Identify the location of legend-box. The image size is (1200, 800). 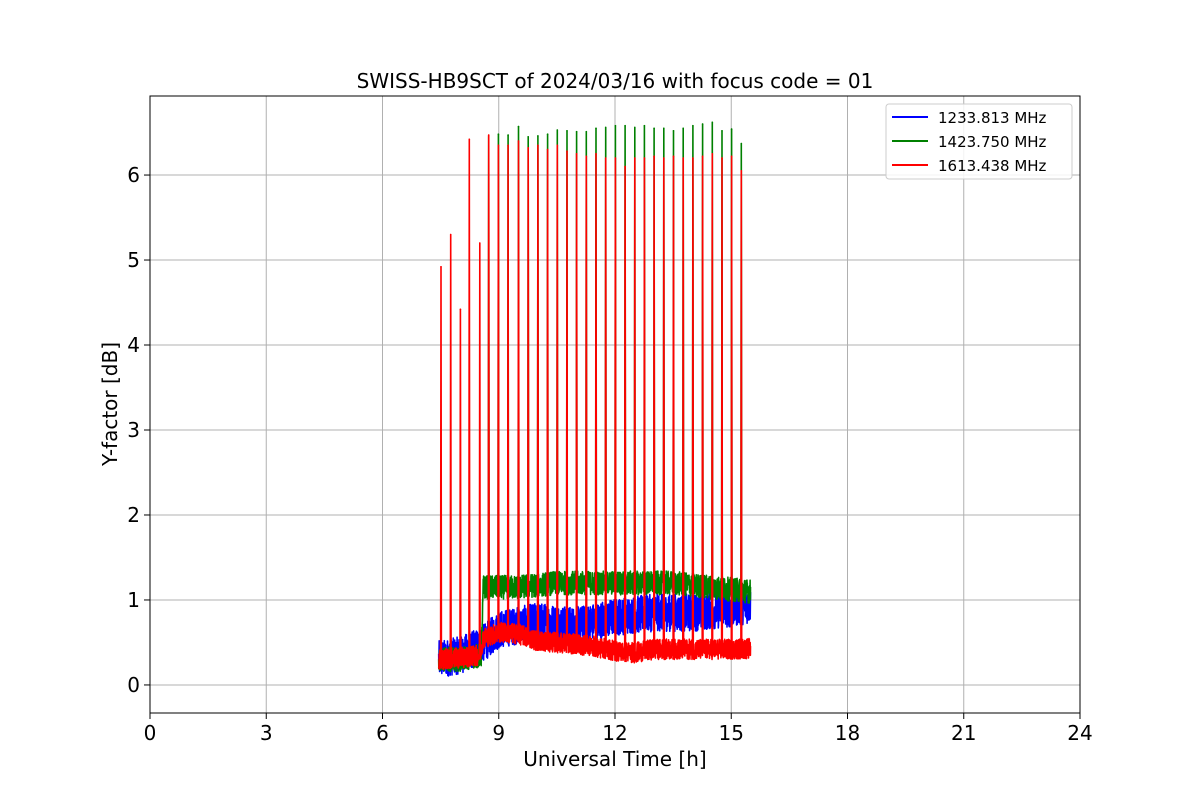
(979, 141).